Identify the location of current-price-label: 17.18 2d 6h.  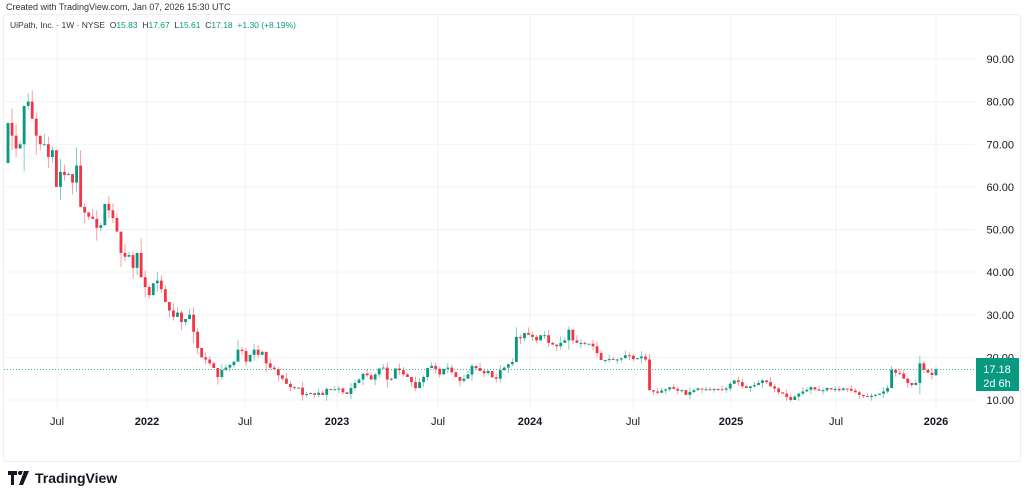
(997, 374).